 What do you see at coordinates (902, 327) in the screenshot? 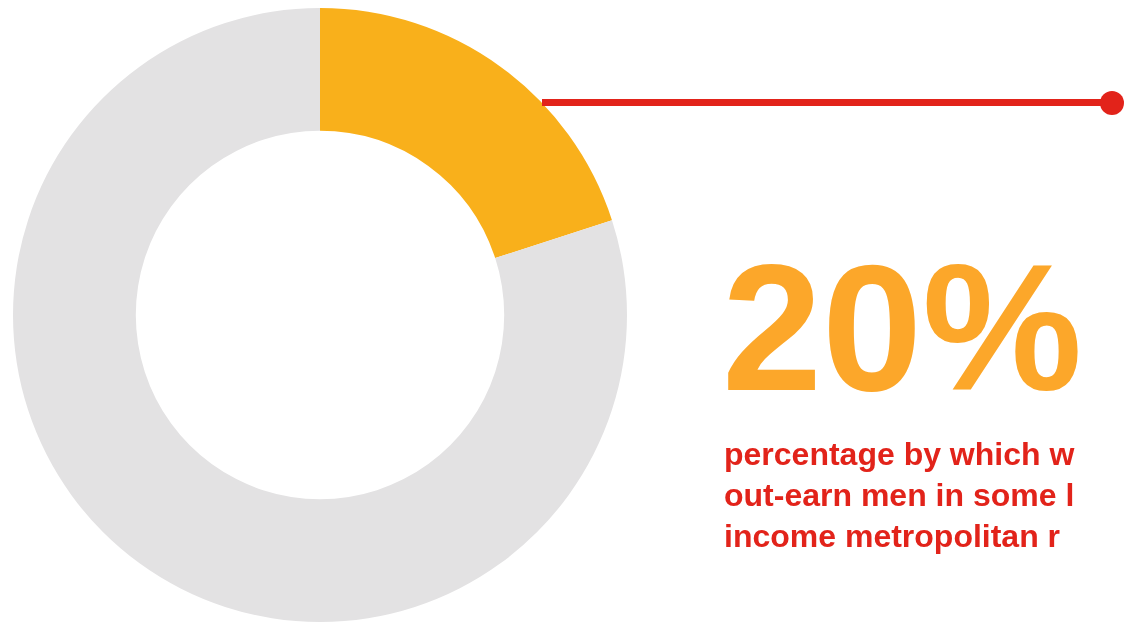
I see `data-label: 20%` at bounding box center [902, 327].